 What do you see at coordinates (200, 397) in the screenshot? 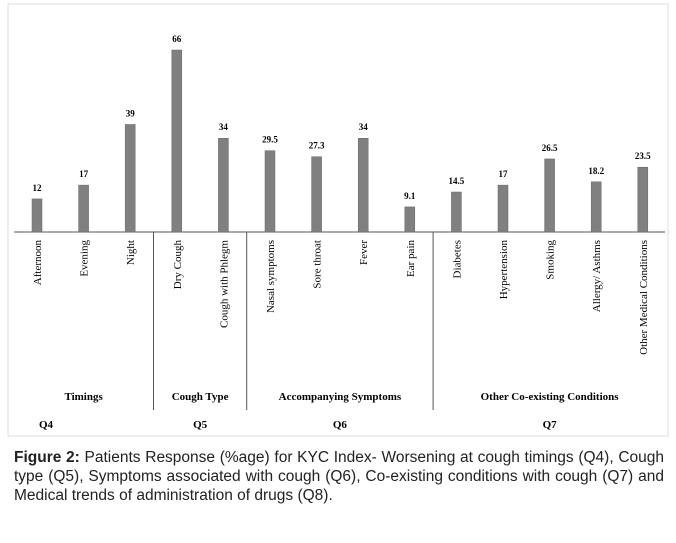
I see `group-label: Cough Type` at bounding box center [200, 397].